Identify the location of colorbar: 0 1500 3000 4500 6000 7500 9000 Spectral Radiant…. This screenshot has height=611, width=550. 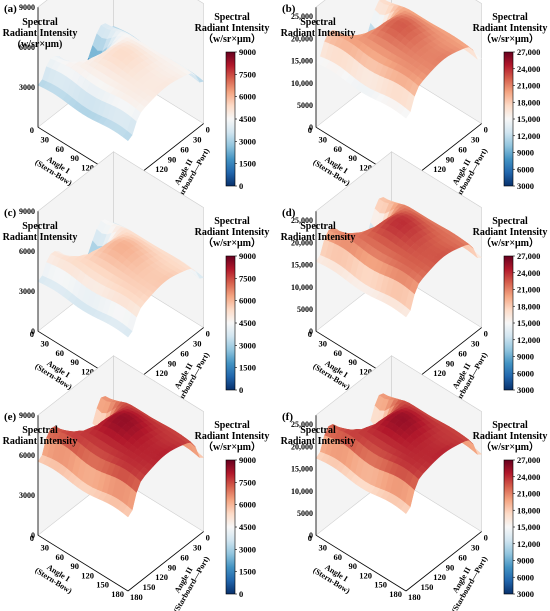
(232, 509).